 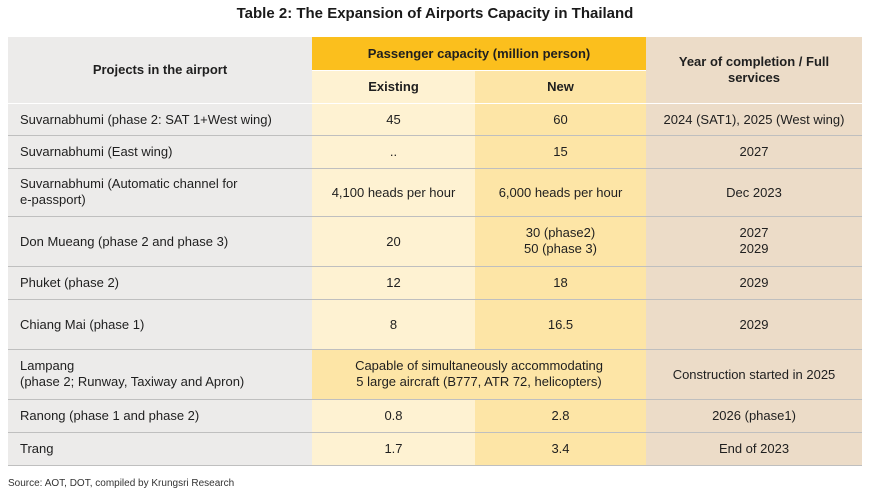 What do you see at coordinates (754, 192) in the screenshot?
I see `year-cell: Dec 2023` at bounding box center [754, 192].